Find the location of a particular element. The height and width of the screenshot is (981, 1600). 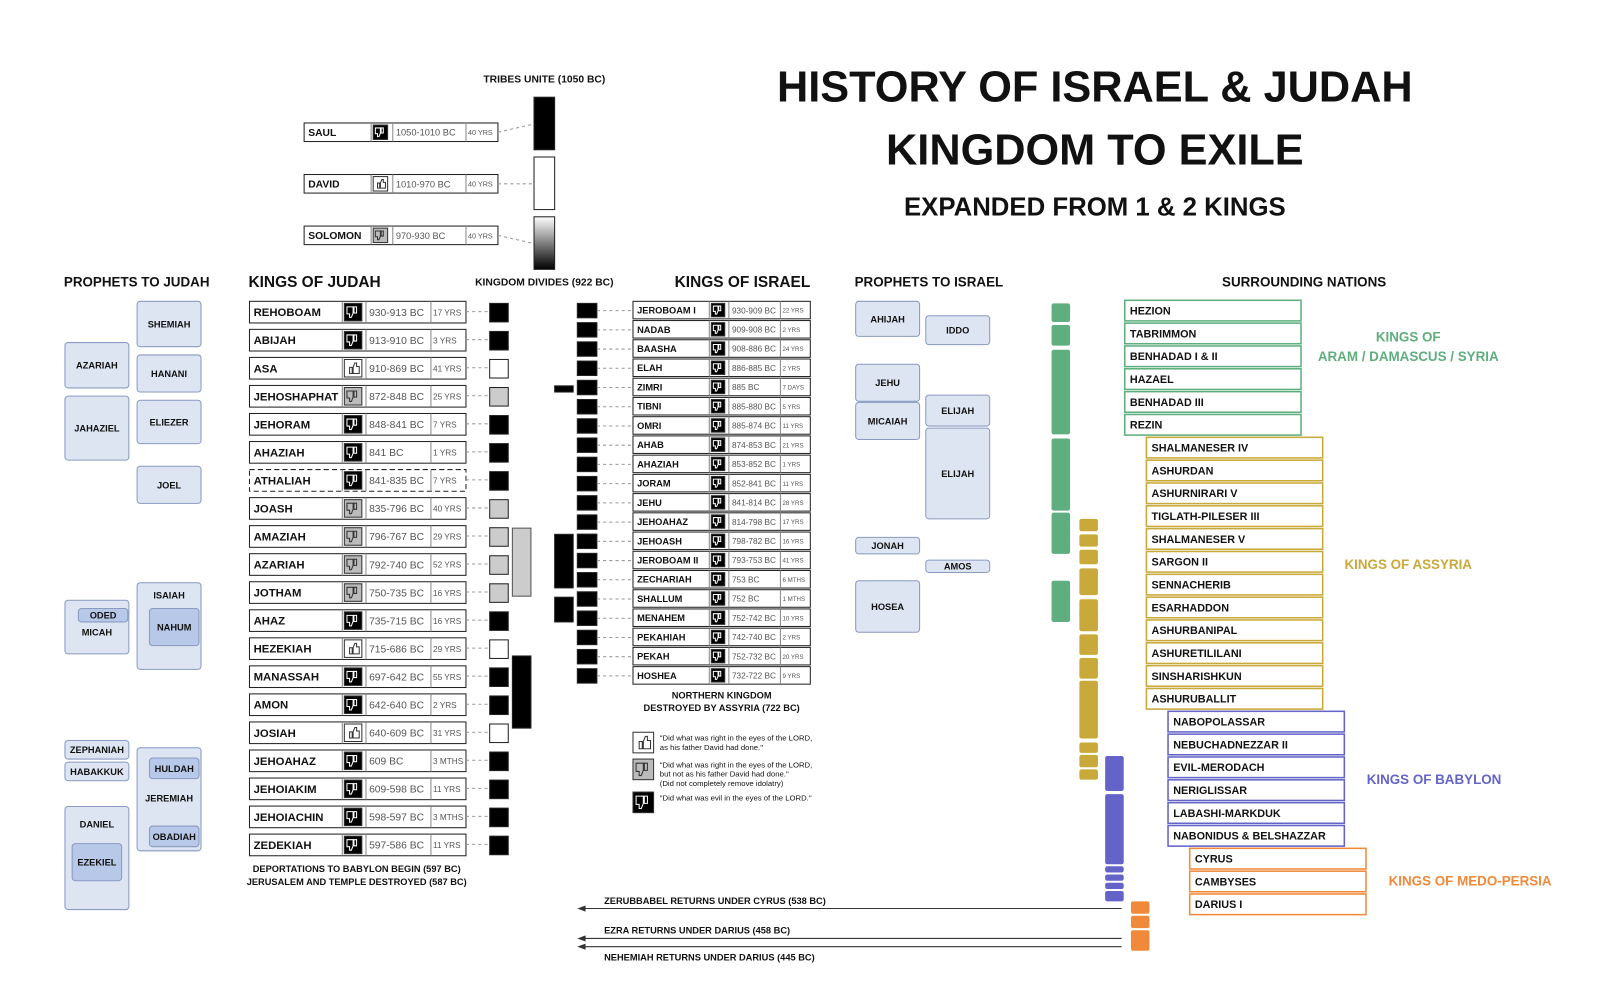

heading: KINGS OF ISRAEL is located at coordinates (743, 282).